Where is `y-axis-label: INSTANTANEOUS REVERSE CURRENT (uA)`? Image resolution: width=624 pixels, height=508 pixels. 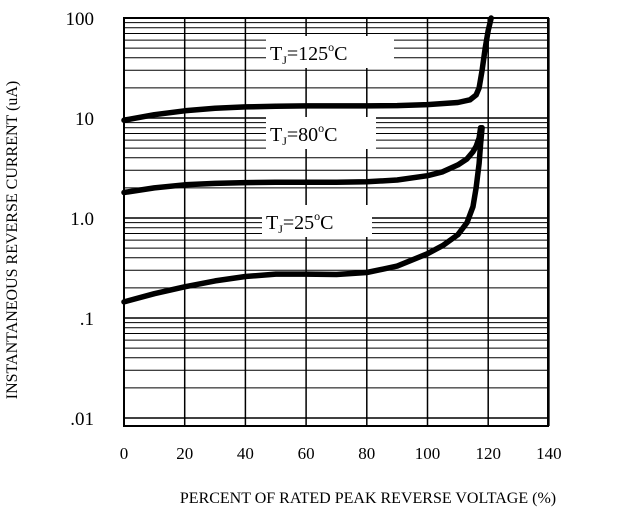
y-axis-label: INSTANTANEOUS REVERSE CURRENT (uA) is located at coordinates (12, 240).